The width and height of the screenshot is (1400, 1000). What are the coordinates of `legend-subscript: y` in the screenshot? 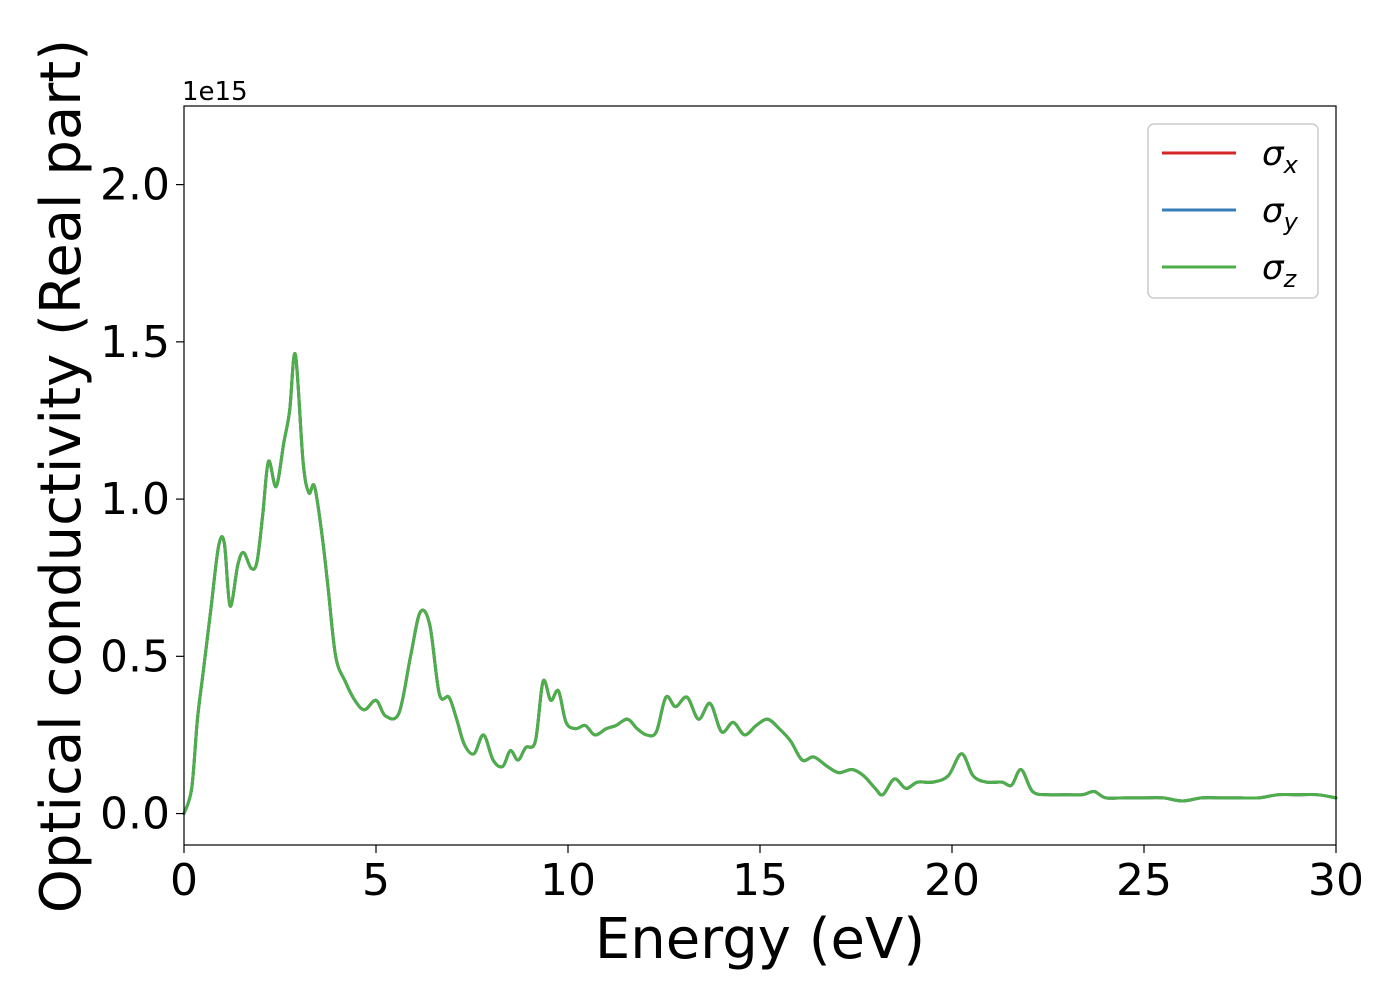 It's located at (1291, 222).